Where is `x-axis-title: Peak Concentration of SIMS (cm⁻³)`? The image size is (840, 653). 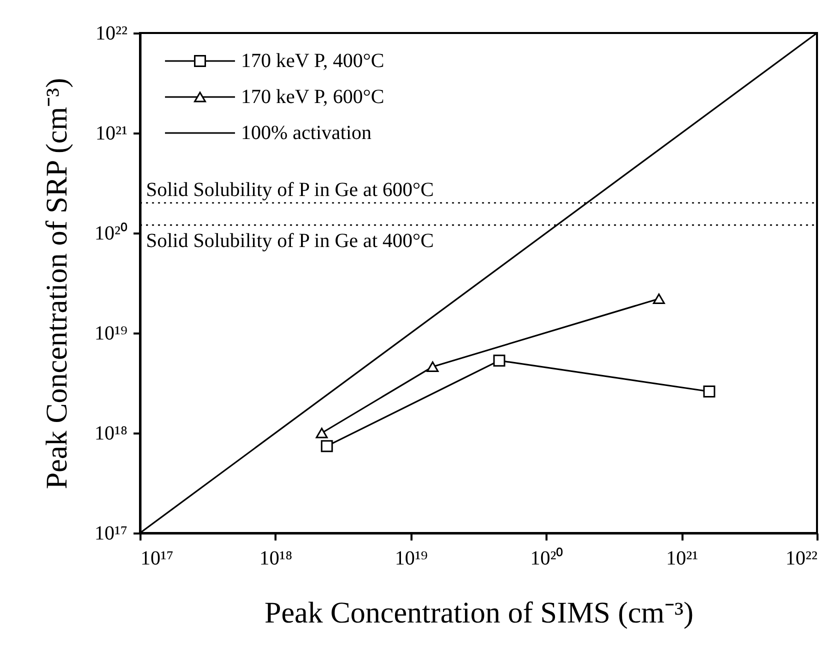 x-axis-title: Peak Concentration of SIMS (cm⁻³) is located at coordinates (479, 613).